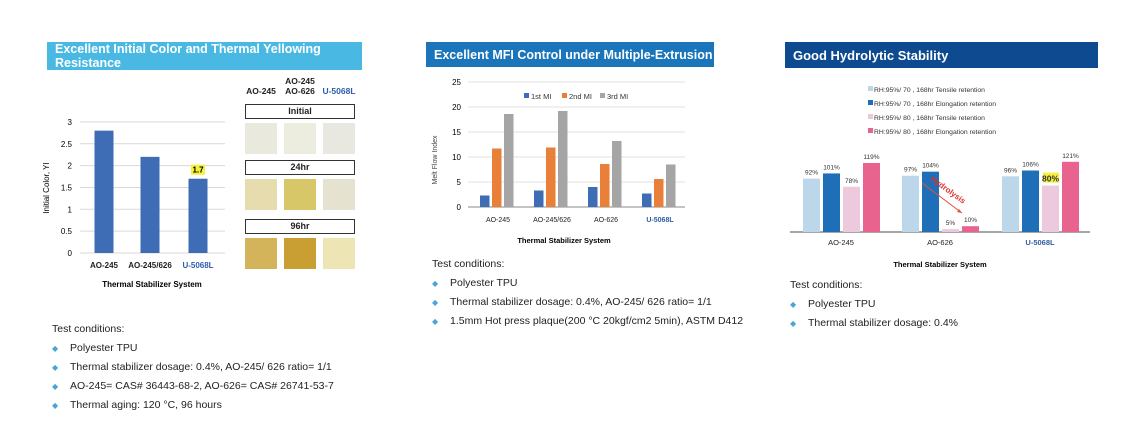 This screenshot has height=432, width=1143. What do you see at coordinates (456, 82) in the screenshot?
I see `y-tick-label: 25` at bounding box center [456, 82].